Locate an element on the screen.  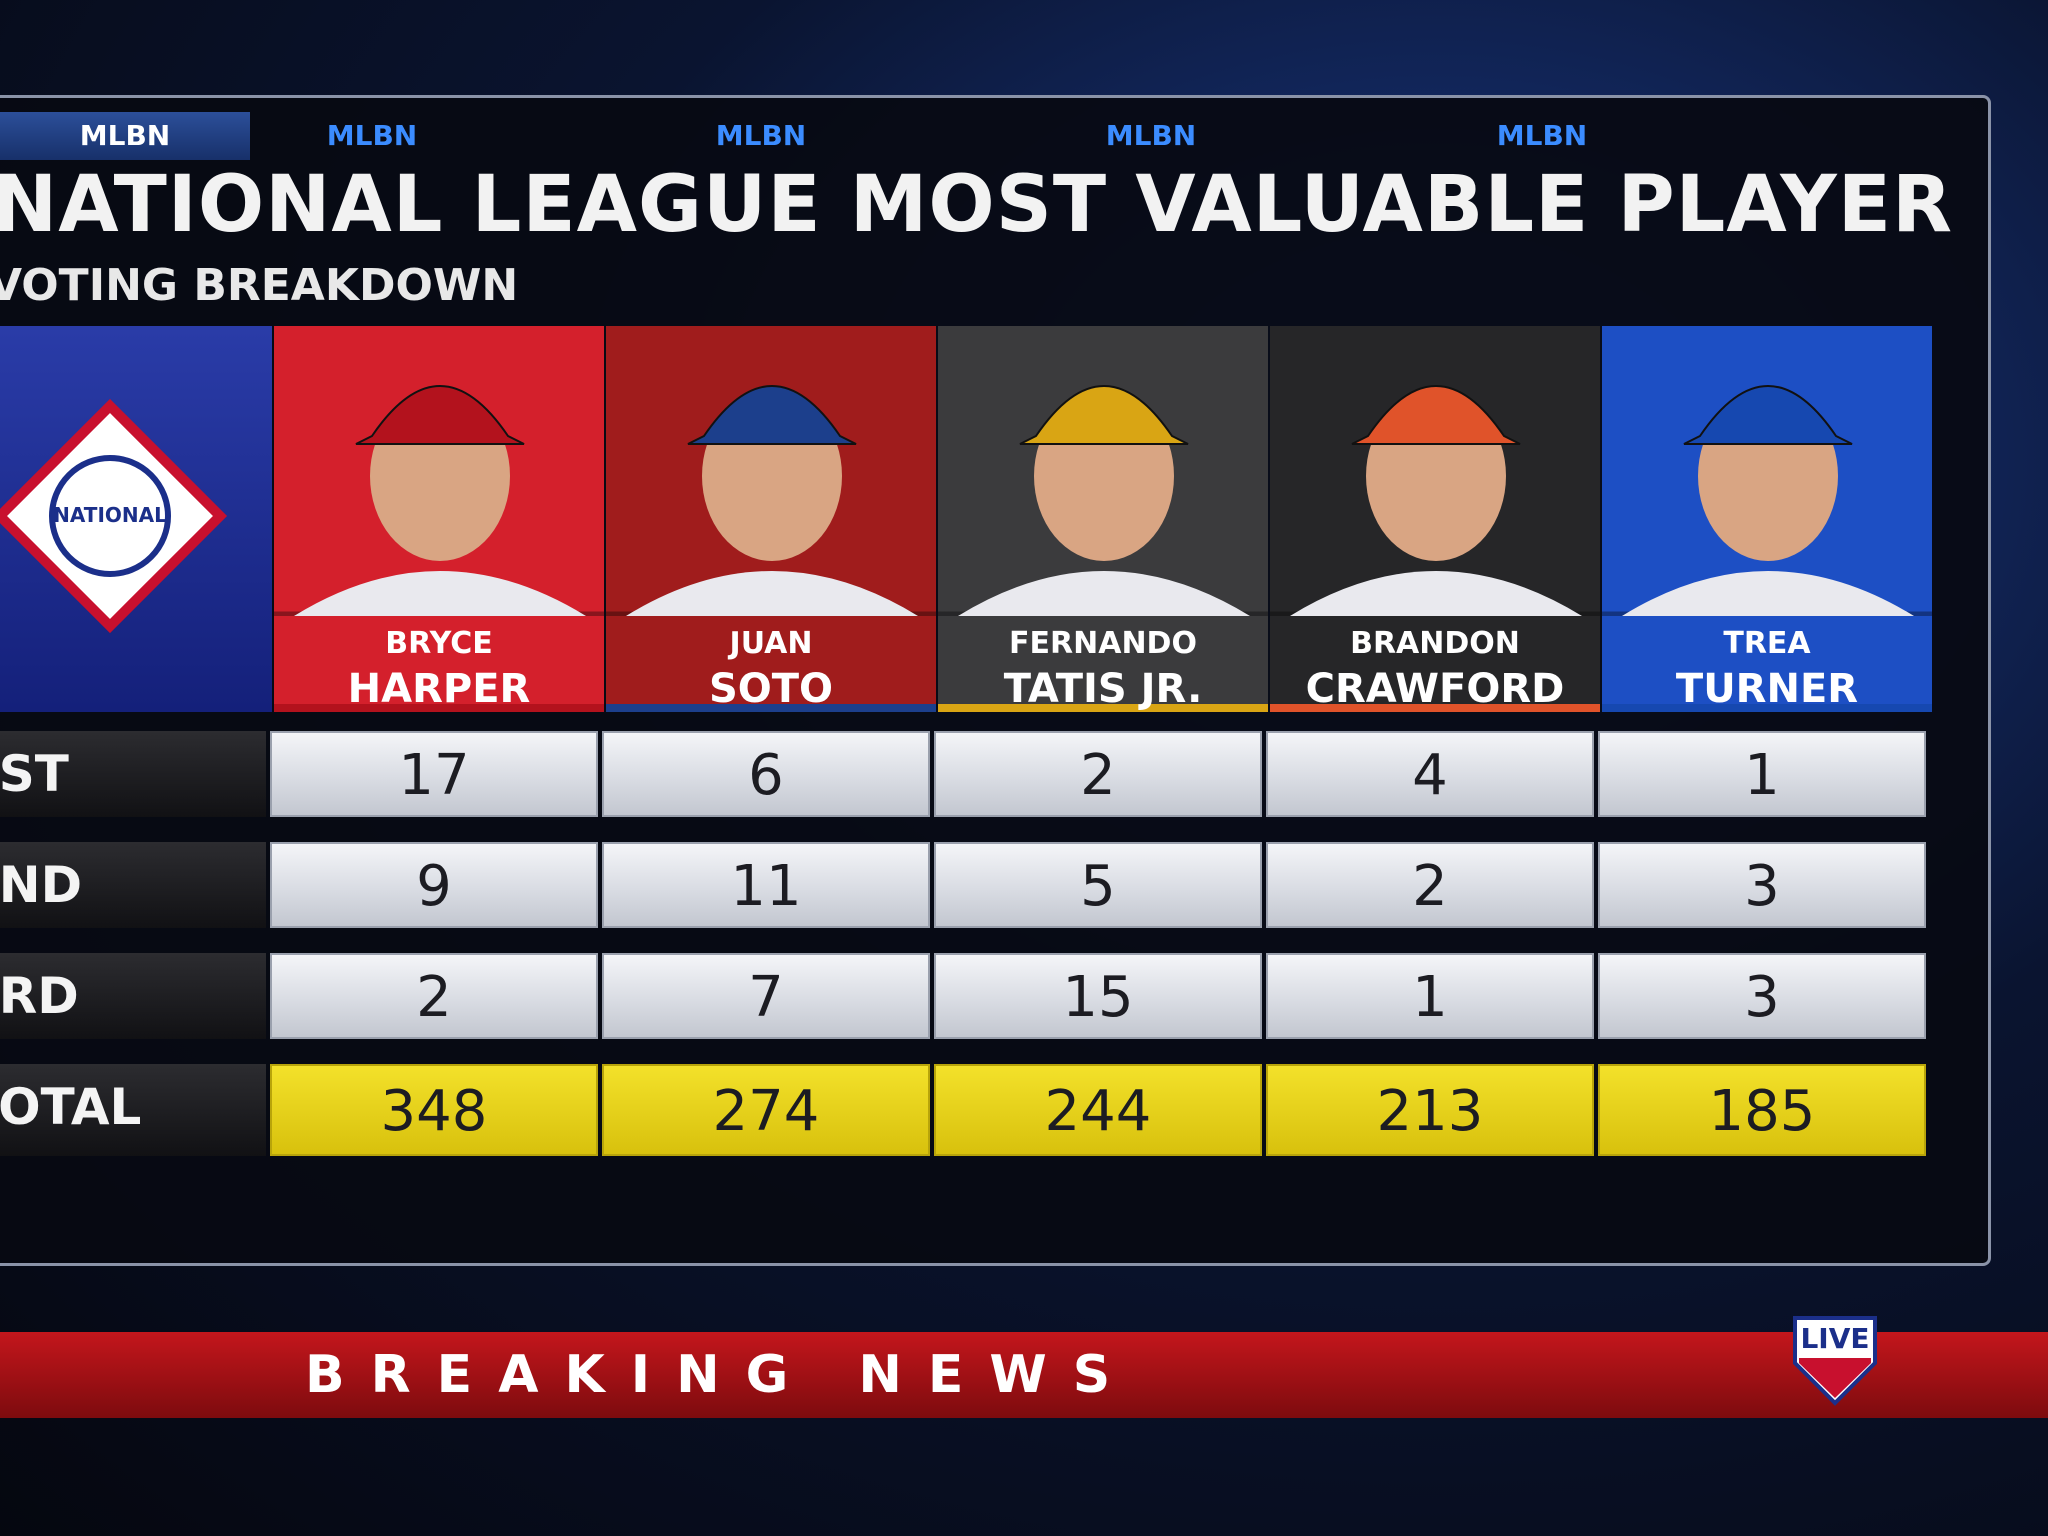
last-name: HARPER is located at coordinates (439, 689).